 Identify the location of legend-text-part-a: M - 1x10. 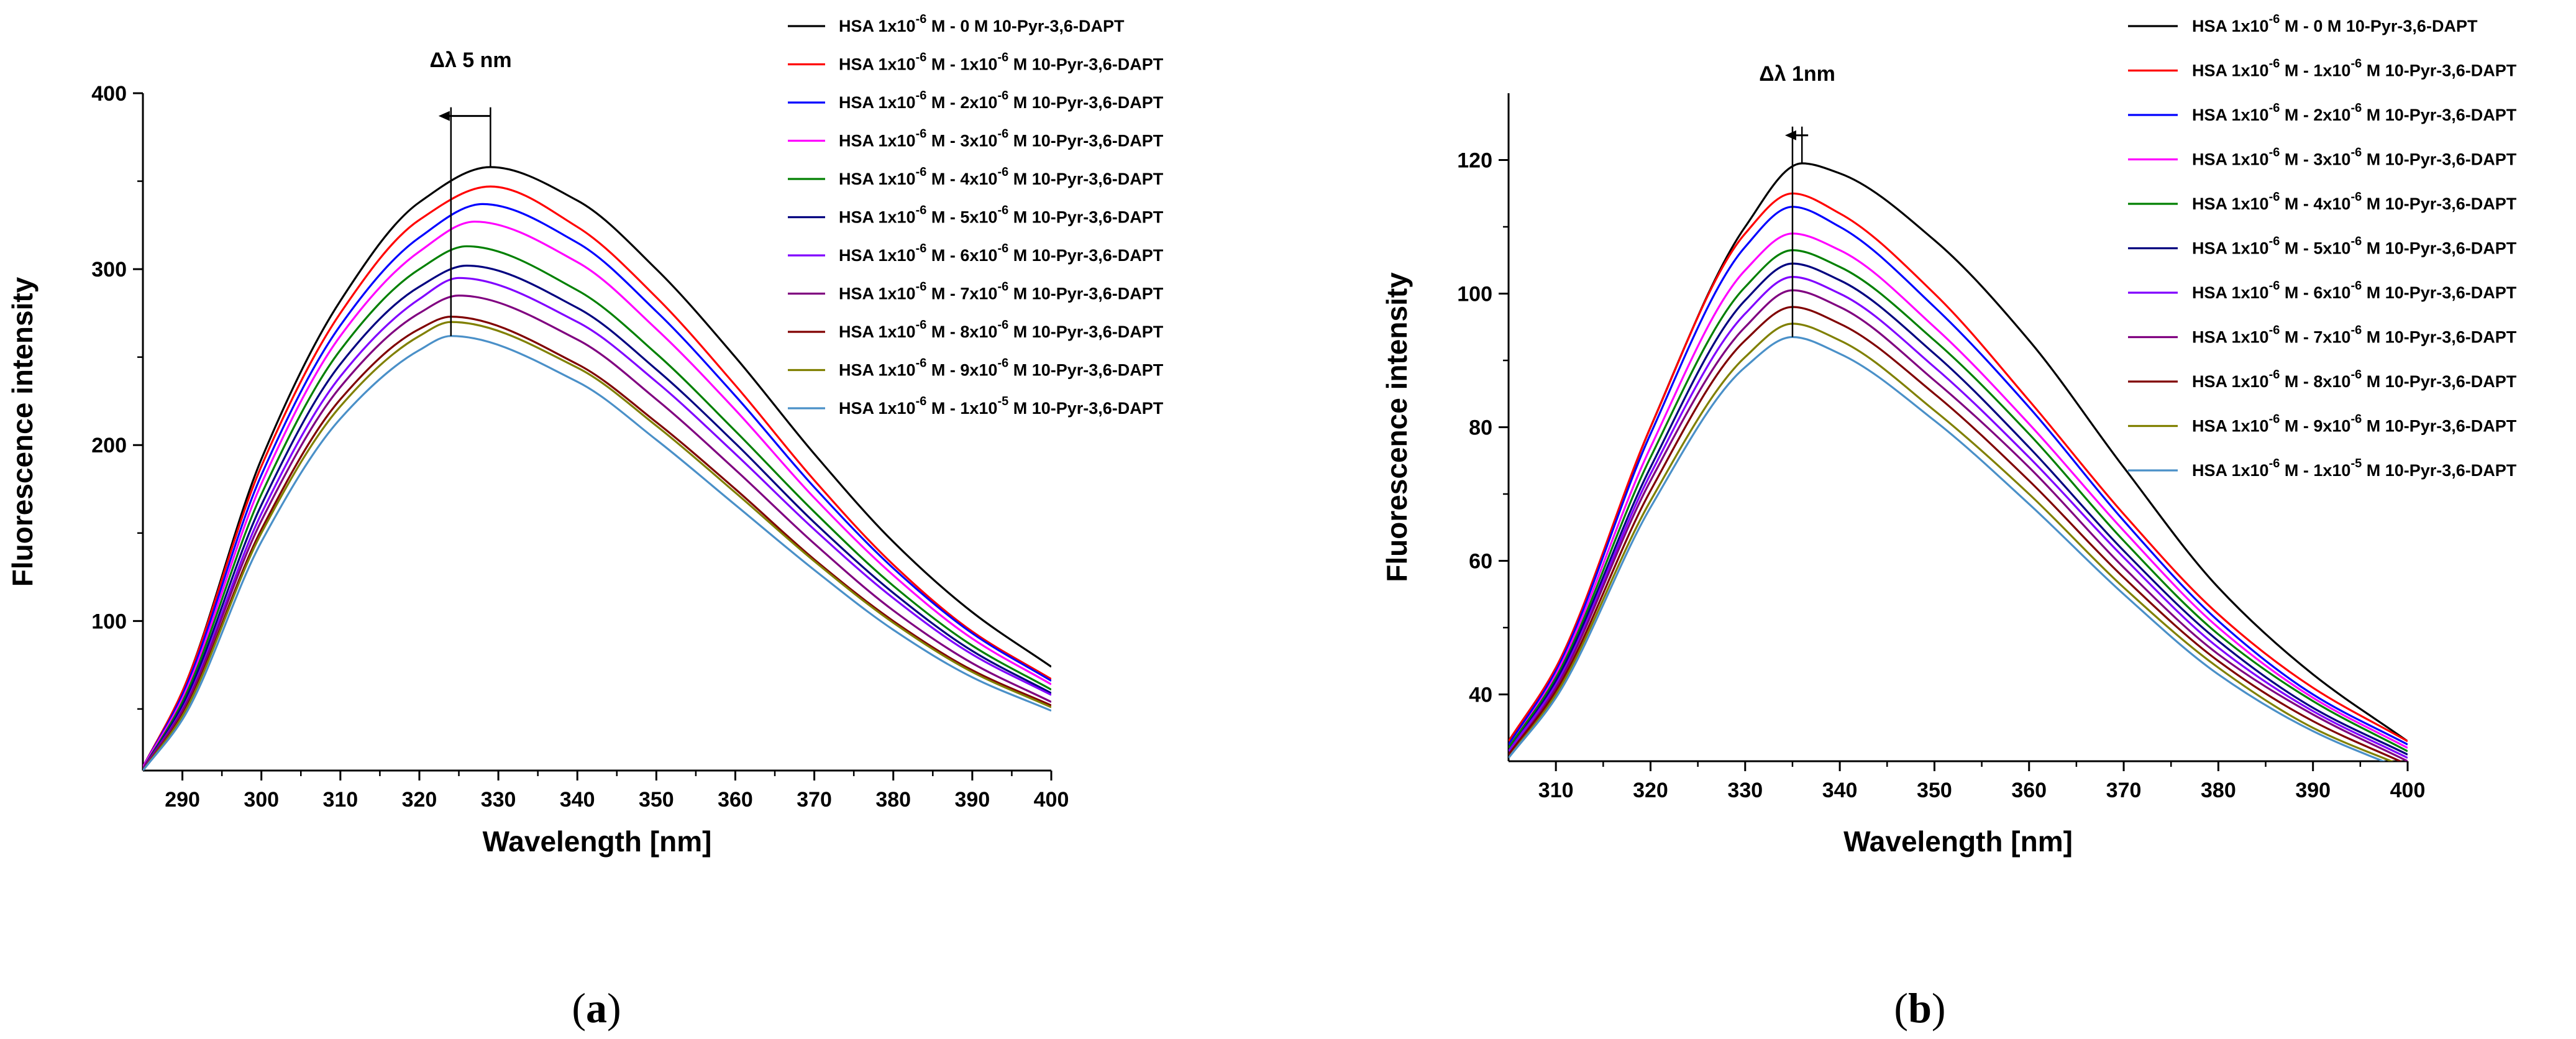
(961, 409).